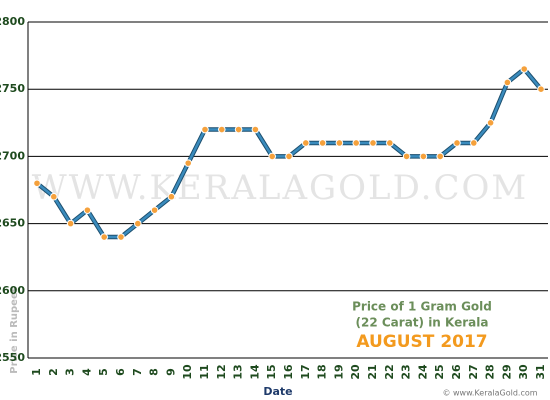 Image resolution: width=550 pixels, height=400 pixels. Describe the element at coordinates (103, 372) in the screenshot. I see `x-tick-label: 5` at that location.